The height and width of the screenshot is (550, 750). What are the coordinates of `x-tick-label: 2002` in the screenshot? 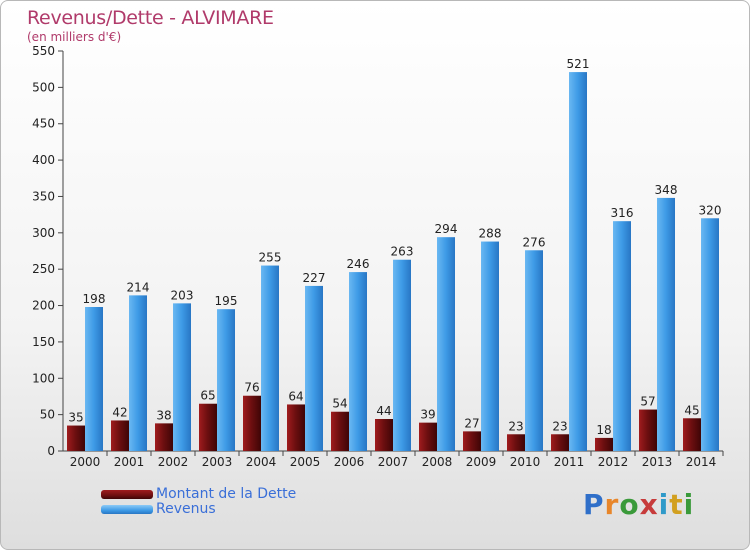 It's located at (173, 462).